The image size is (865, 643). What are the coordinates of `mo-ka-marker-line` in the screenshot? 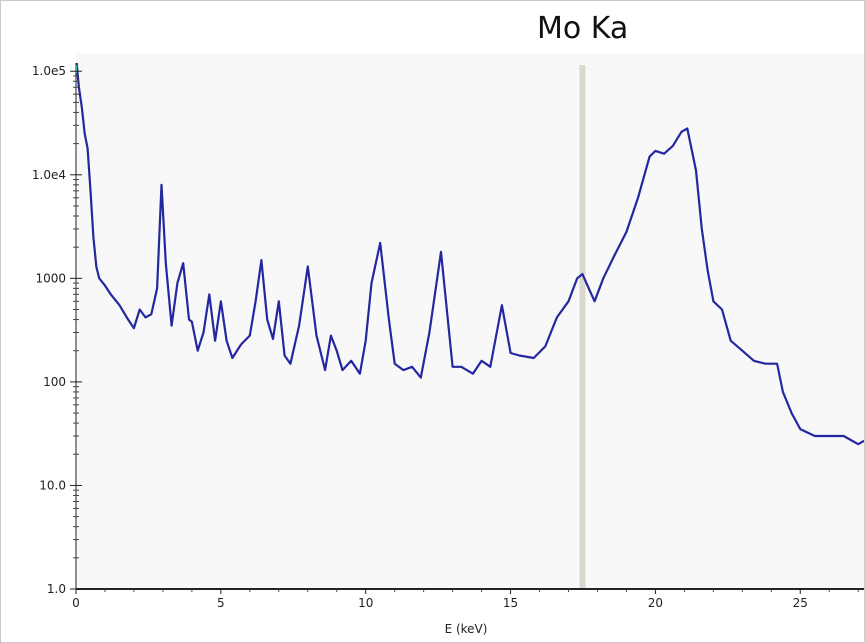 It's located at (582, 327).